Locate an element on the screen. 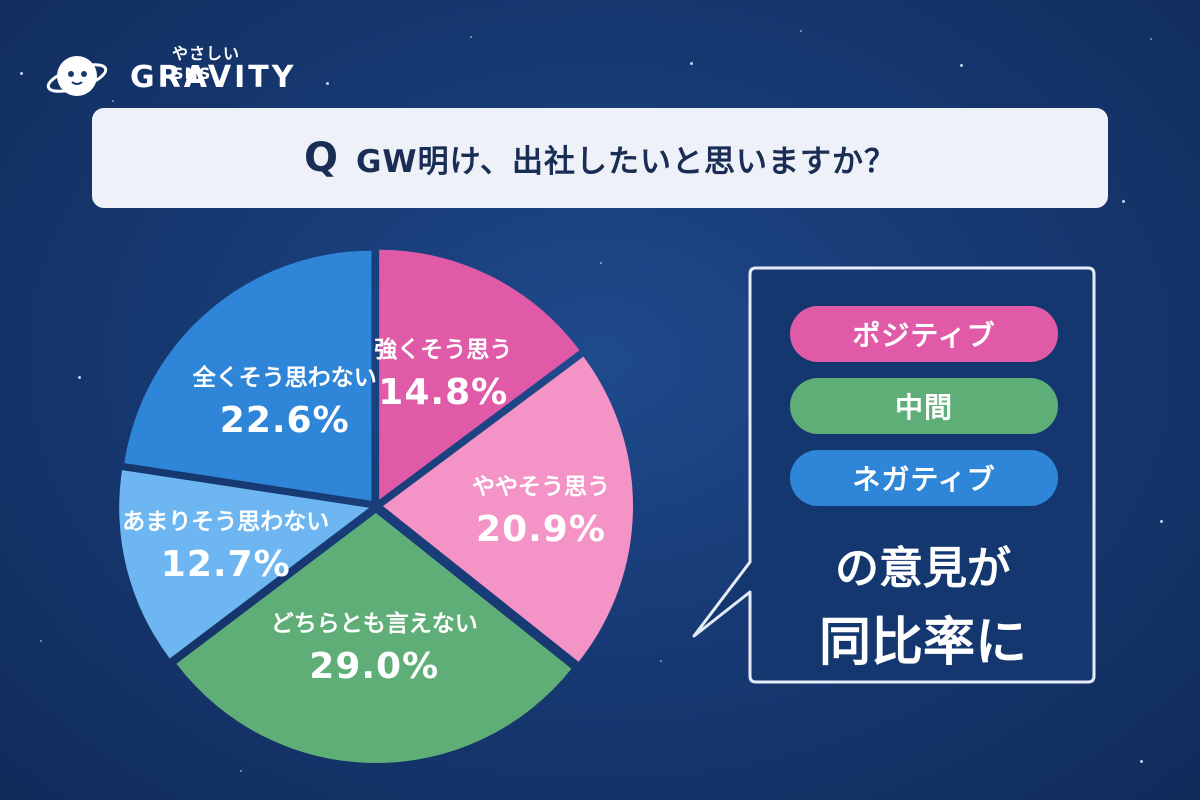 The width and height of the screenshot is (1200, 800). slice-name: 全くそう思わない is located at coordinates (284, 377).